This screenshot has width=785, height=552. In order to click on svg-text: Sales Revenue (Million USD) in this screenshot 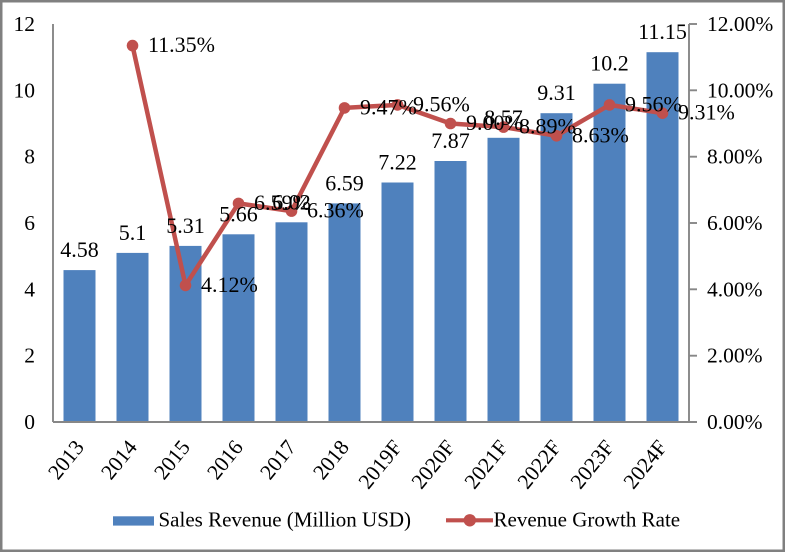, I will do `click(285, 519)`.